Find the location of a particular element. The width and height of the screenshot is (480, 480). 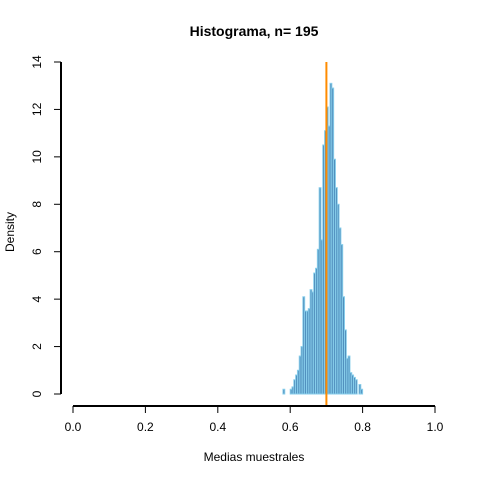

x-tick-label: 0.6 is located at coordinates (290, 427).